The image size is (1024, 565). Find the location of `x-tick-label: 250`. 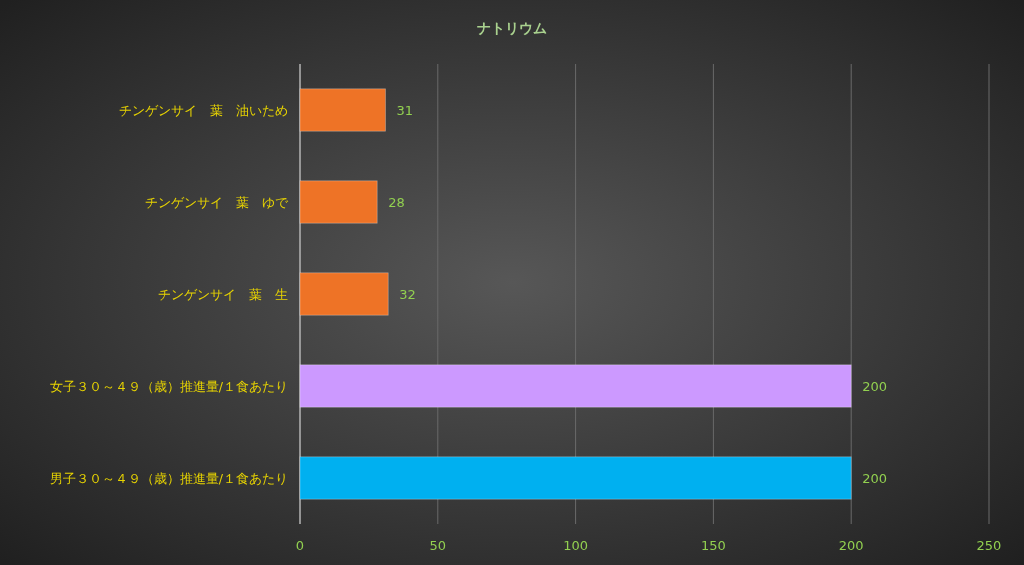

x-tick-label: 250 is located at coordinates (989, 545).